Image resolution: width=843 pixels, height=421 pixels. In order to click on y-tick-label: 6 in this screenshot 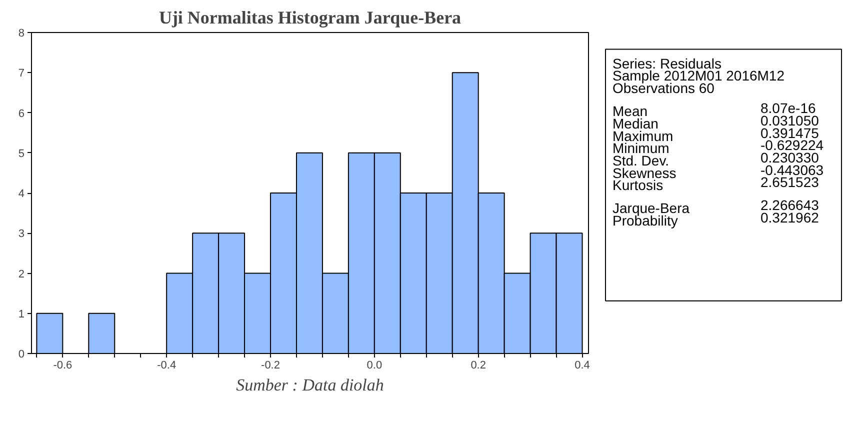, I will do `click(21, 114)`.